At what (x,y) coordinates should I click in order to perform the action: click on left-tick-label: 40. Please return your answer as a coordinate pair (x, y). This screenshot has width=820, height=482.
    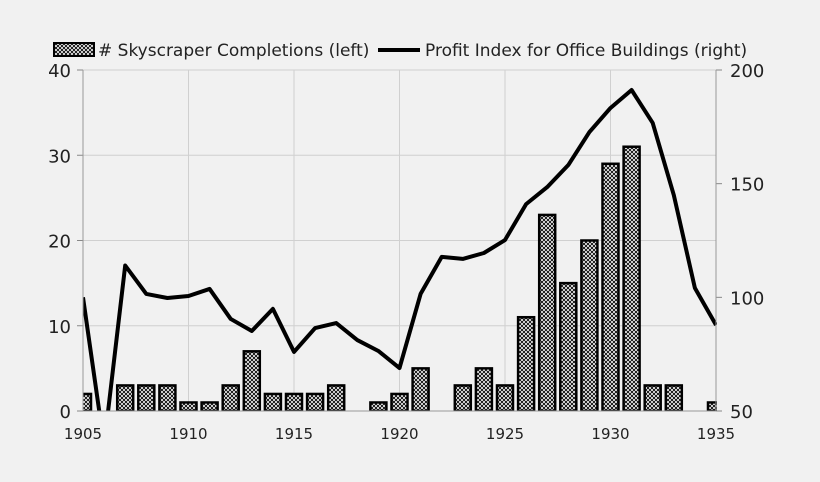
    Looking at the image, I should click on (59, 71).